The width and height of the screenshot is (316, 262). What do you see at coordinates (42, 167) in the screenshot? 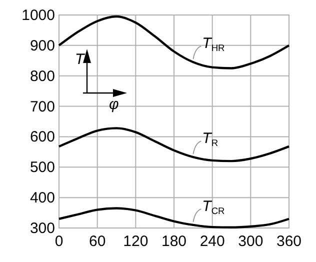
I see `y-tick-label: 500` at bounding box center [42, 167].